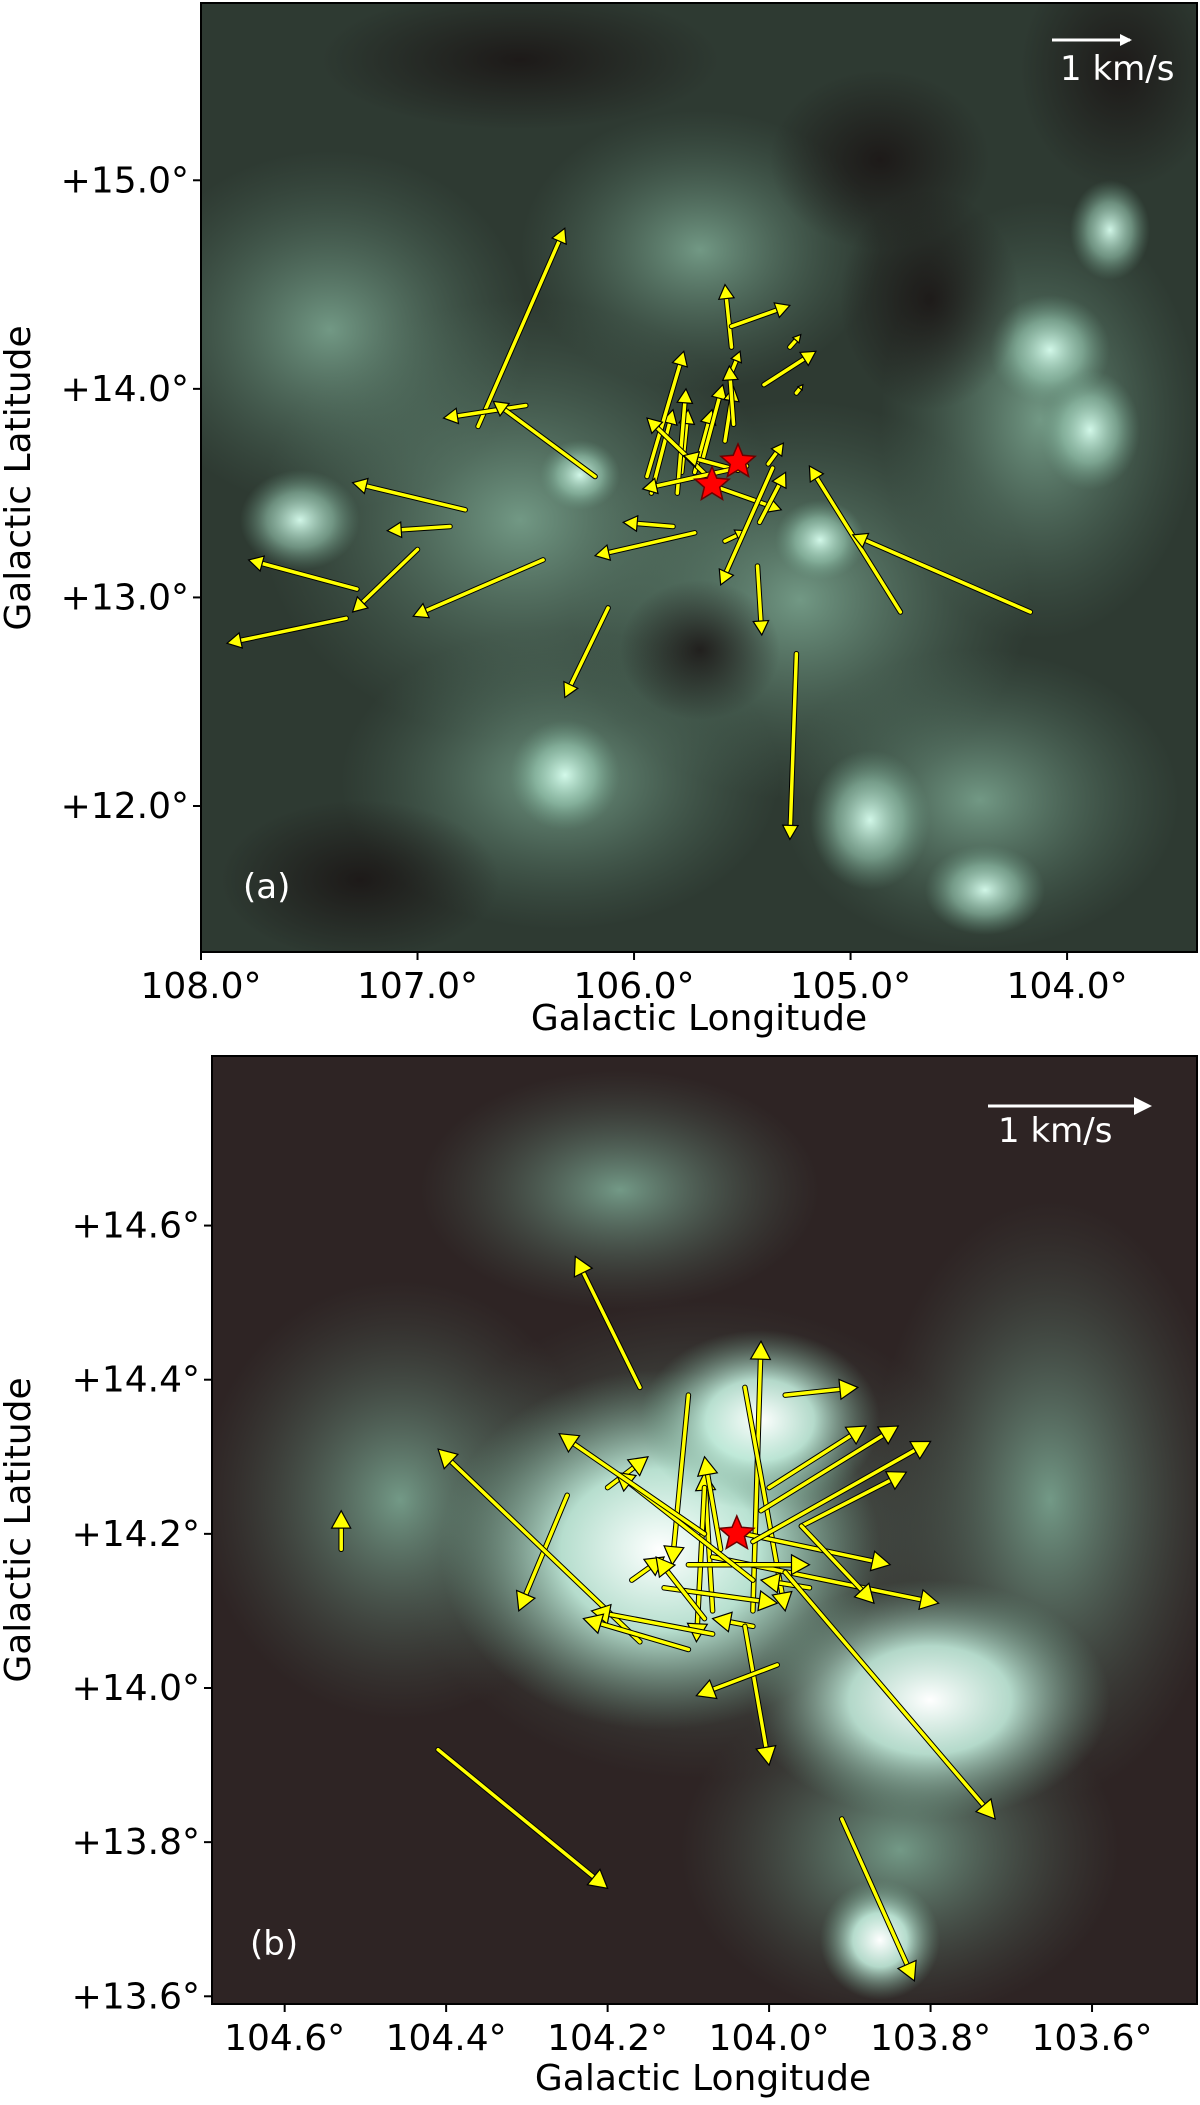 This screenshot has width=1200, height=2105. What do you see at coordinates (274, 1944) in the screenshot?
I see `panel-b-label: (b)` at bounding box center [274, 1944].